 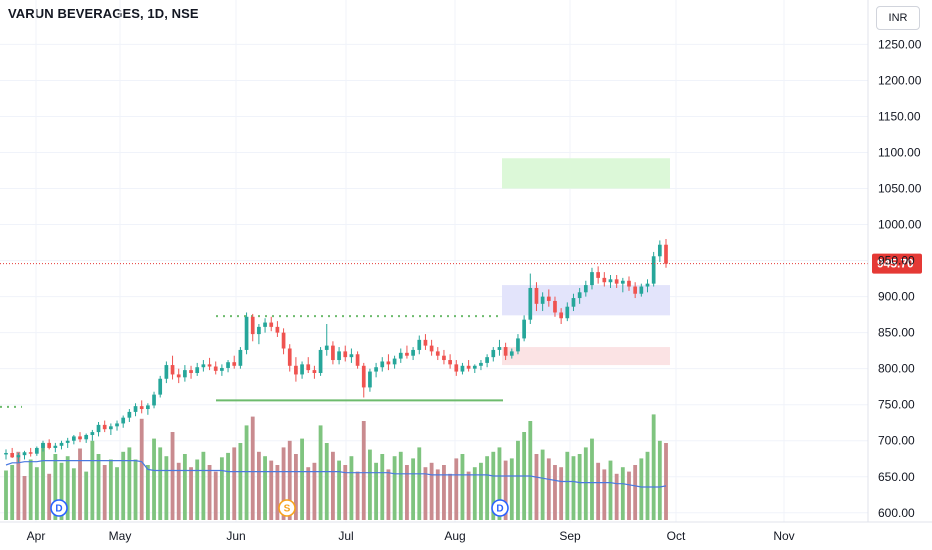 What do you see at coordinates (898, 18) in the screenshot?
I see `currency-selector: INR` at bounding box center [898, 18].